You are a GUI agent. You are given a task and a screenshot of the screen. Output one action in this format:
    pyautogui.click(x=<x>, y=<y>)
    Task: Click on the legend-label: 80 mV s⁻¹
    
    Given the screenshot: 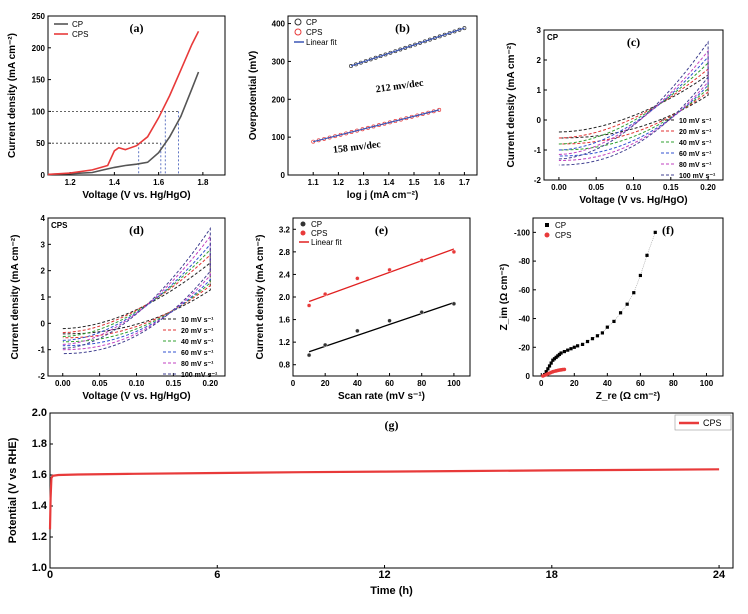 What is the action you would take?
    pyautogui.click(x=695, y=165)
    